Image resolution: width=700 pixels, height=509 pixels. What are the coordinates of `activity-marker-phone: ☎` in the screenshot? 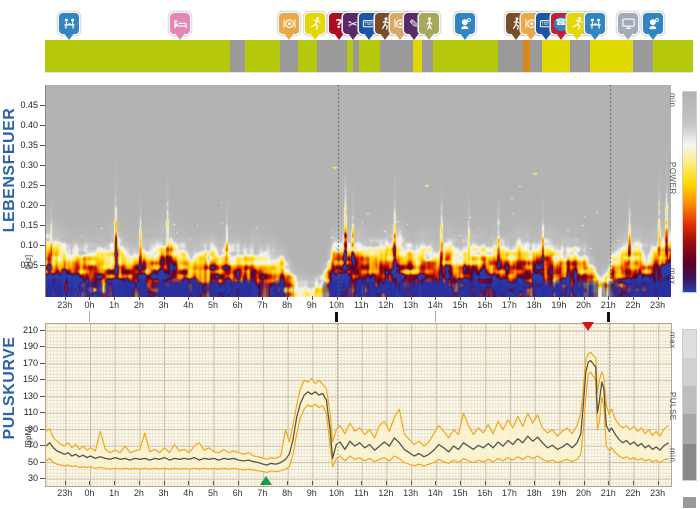 It's located at (561, 26).